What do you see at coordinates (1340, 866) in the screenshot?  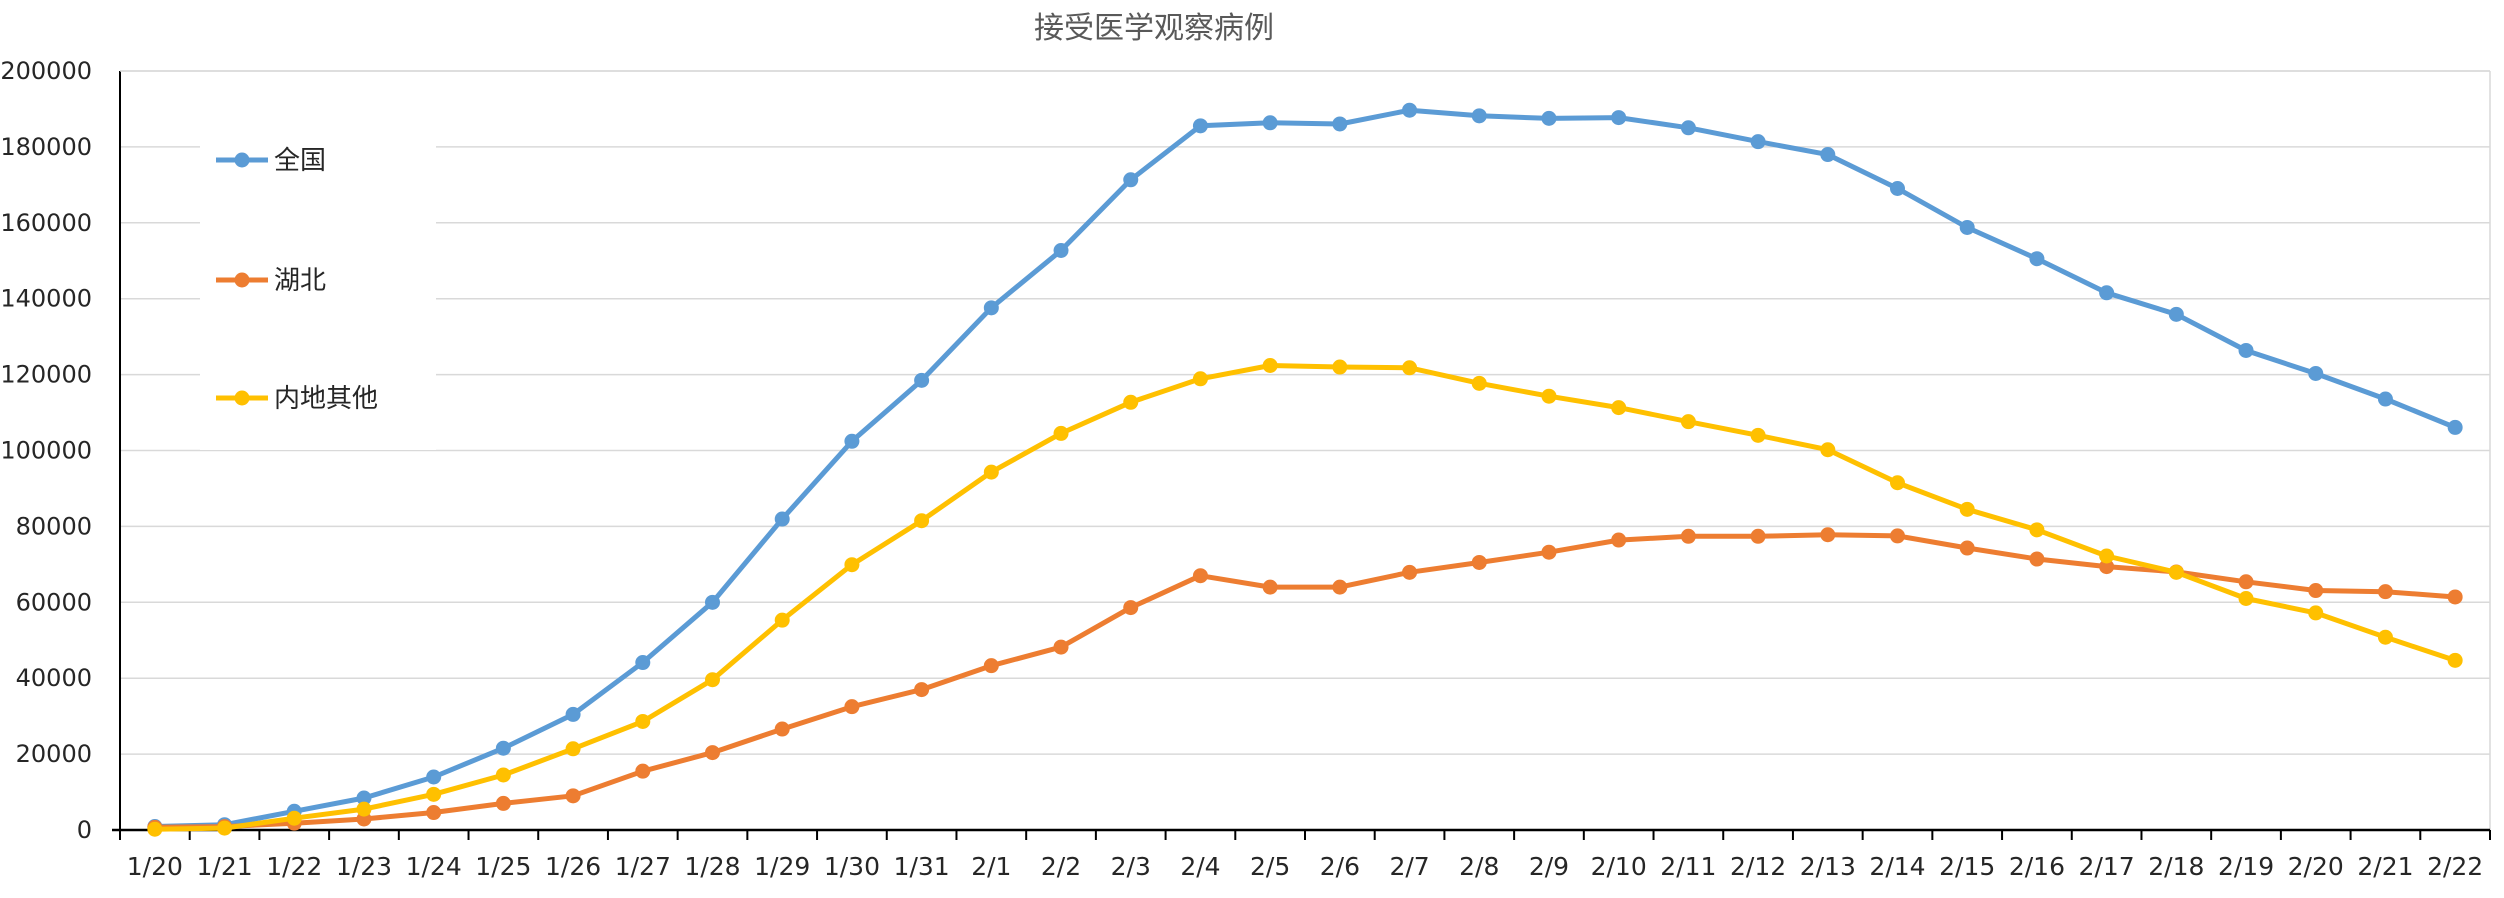 I see `x-tick-label: 2/6` at bounding box center [1340, 866].